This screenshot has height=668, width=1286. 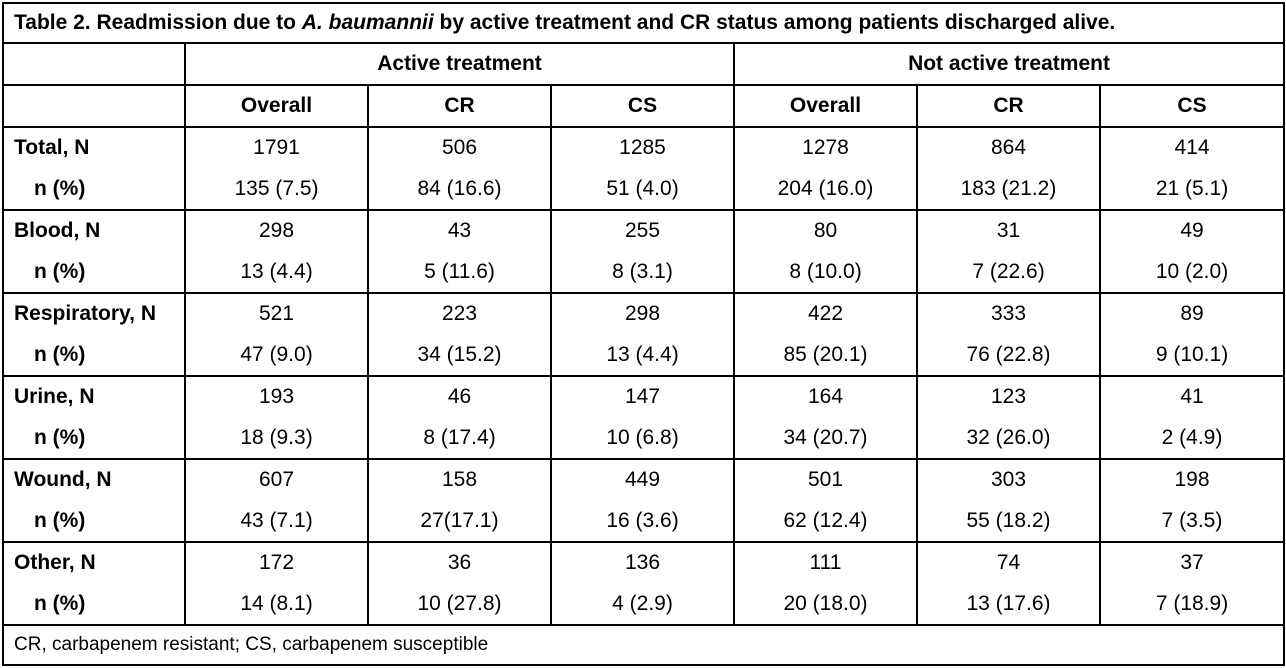 I want to click on percent-value: 43 (7.1), so click(x=276, y=520).